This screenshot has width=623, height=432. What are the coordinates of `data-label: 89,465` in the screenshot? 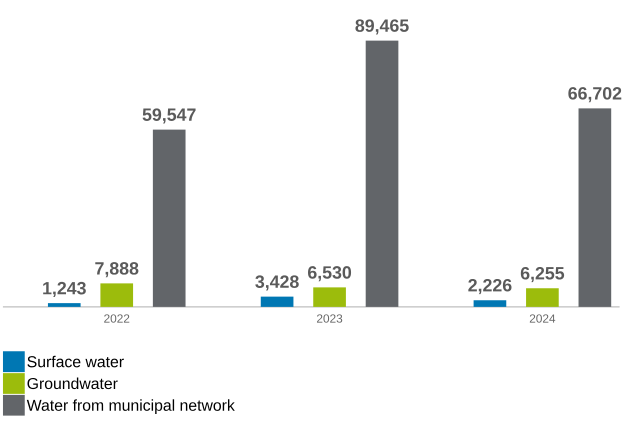 It's located at (382, 27).